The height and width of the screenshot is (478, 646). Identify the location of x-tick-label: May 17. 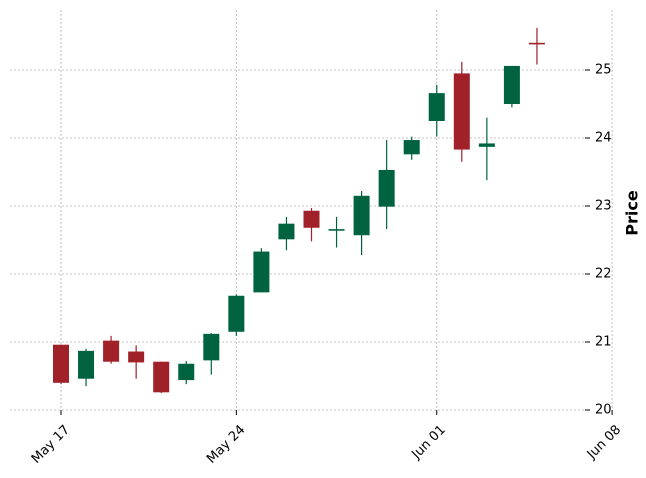
(51, 444).